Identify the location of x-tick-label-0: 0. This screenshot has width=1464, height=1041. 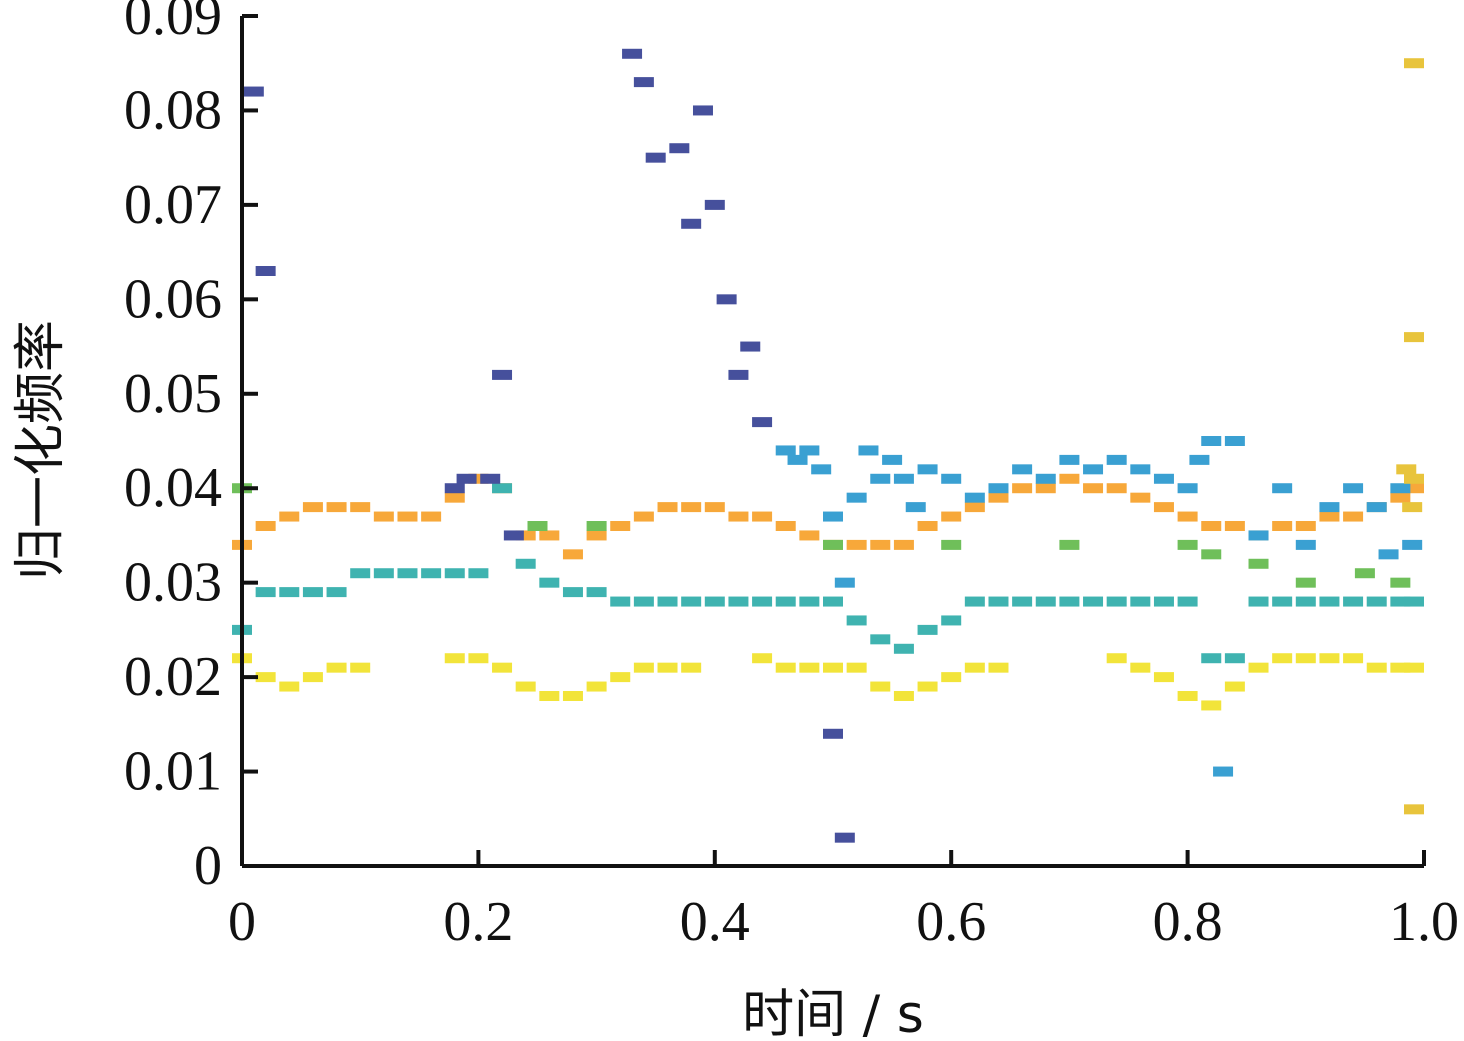
(242, 922).